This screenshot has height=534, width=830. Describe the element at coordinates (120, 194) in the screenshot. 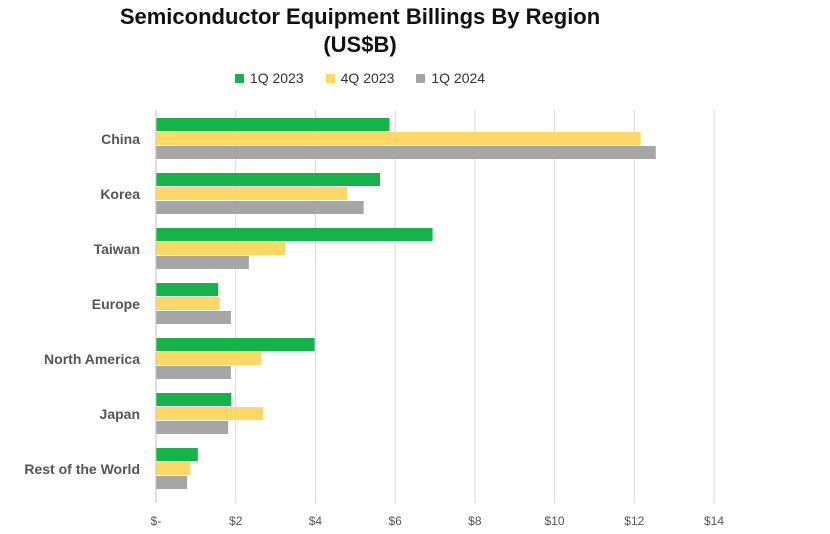

I see `category-label: Korea` at that location.